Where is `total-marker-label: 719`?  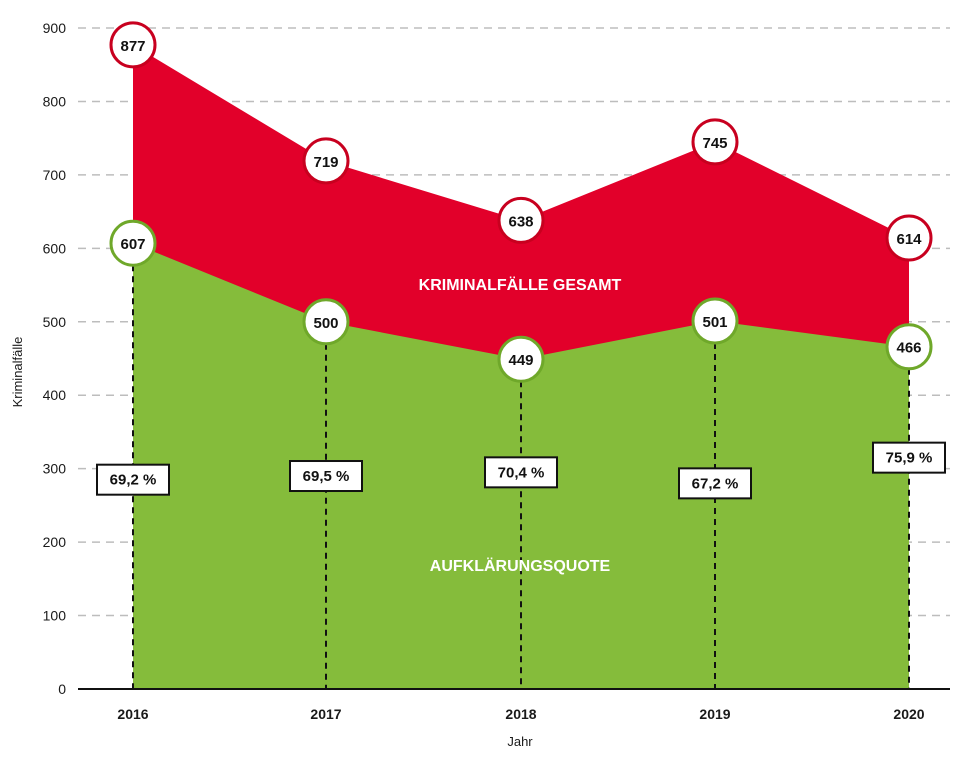 total-marker-label: 719 is located at coordinates (325, 162).